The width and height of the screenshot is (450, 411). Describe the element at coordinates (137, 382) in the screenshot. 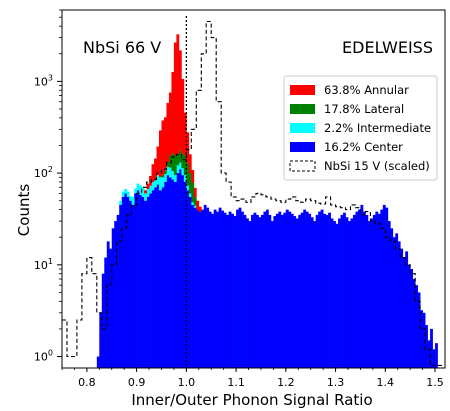

I see `x-tick-label: 0.9` at that location.